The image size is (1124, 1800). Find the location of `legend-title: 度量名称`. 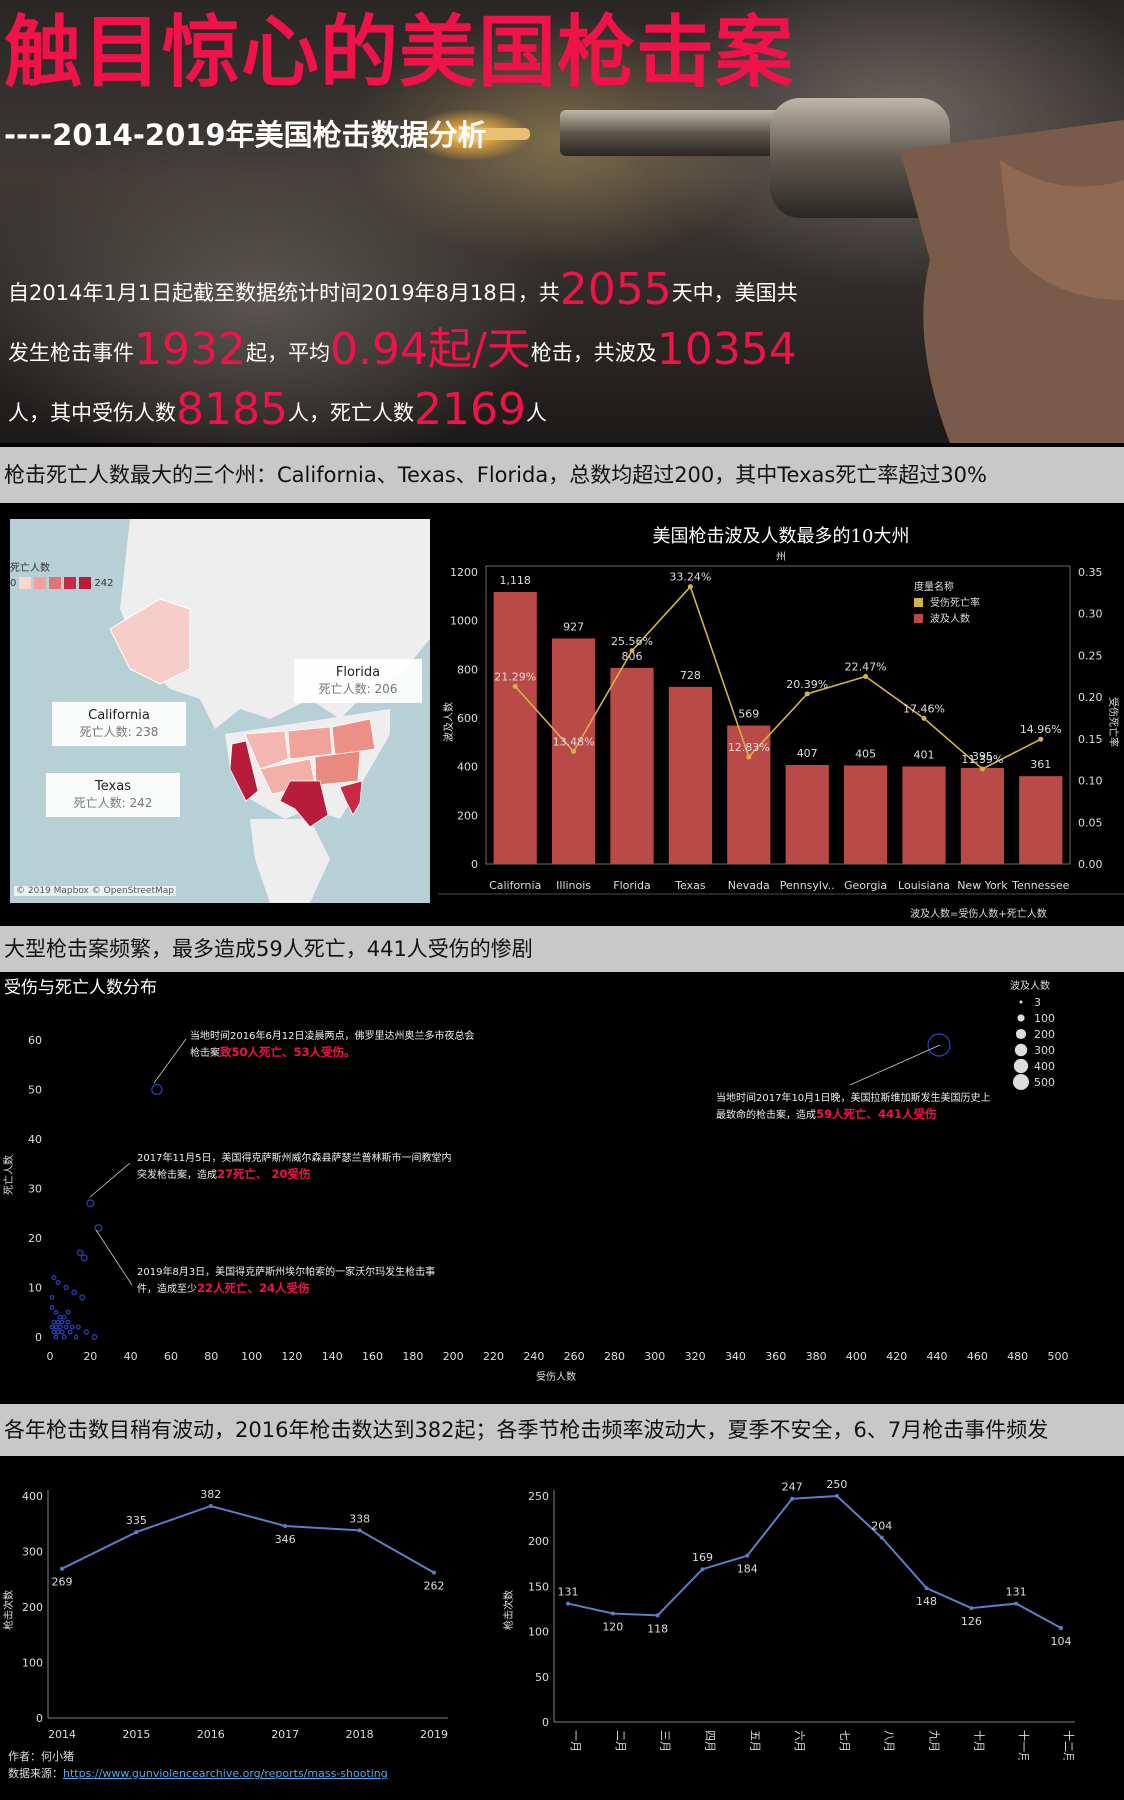

legend-title: 度量名称 is located at coordinates (934, 586).